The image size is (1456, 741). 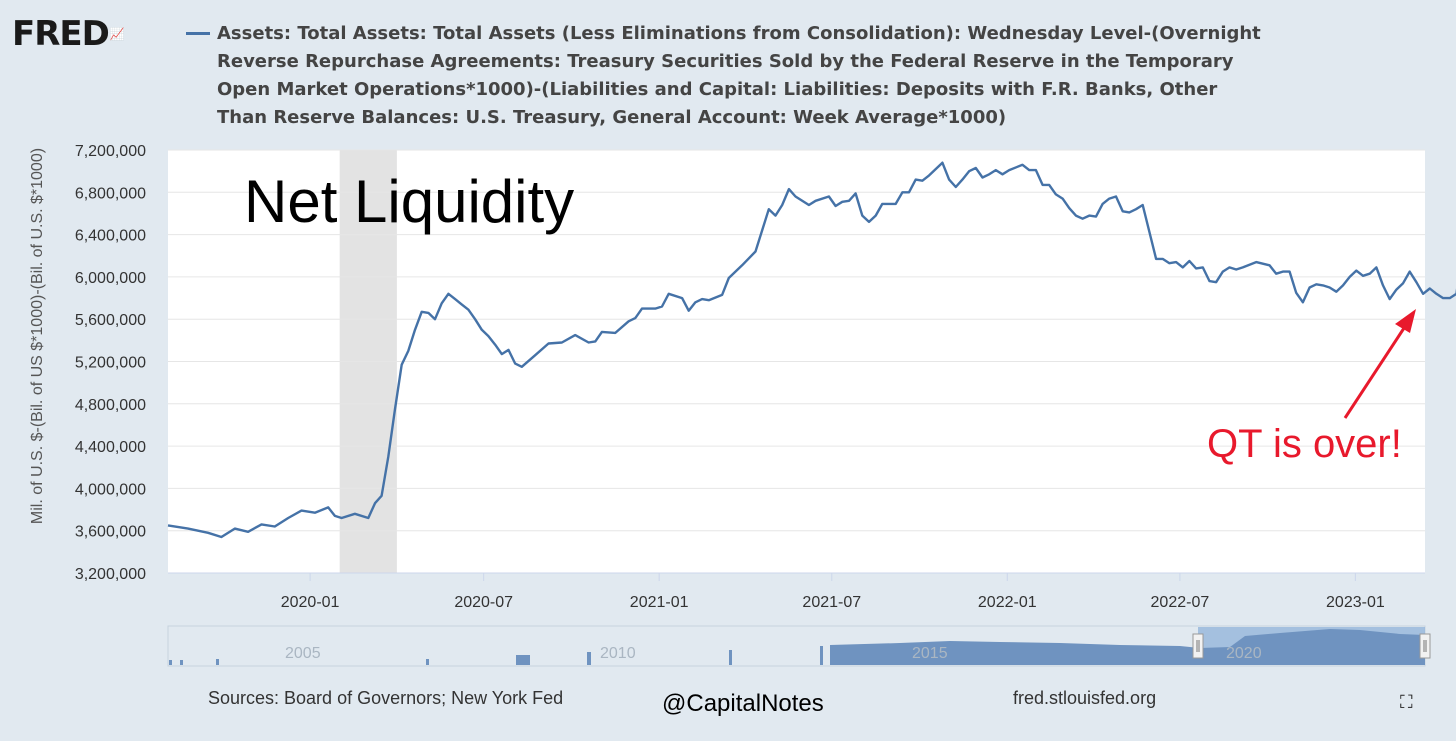 What do you see at coordinates (799, 646) in the screenshot?
I see `navigator: 2005 2010 2015 2020` at bounding box center [799, 646].